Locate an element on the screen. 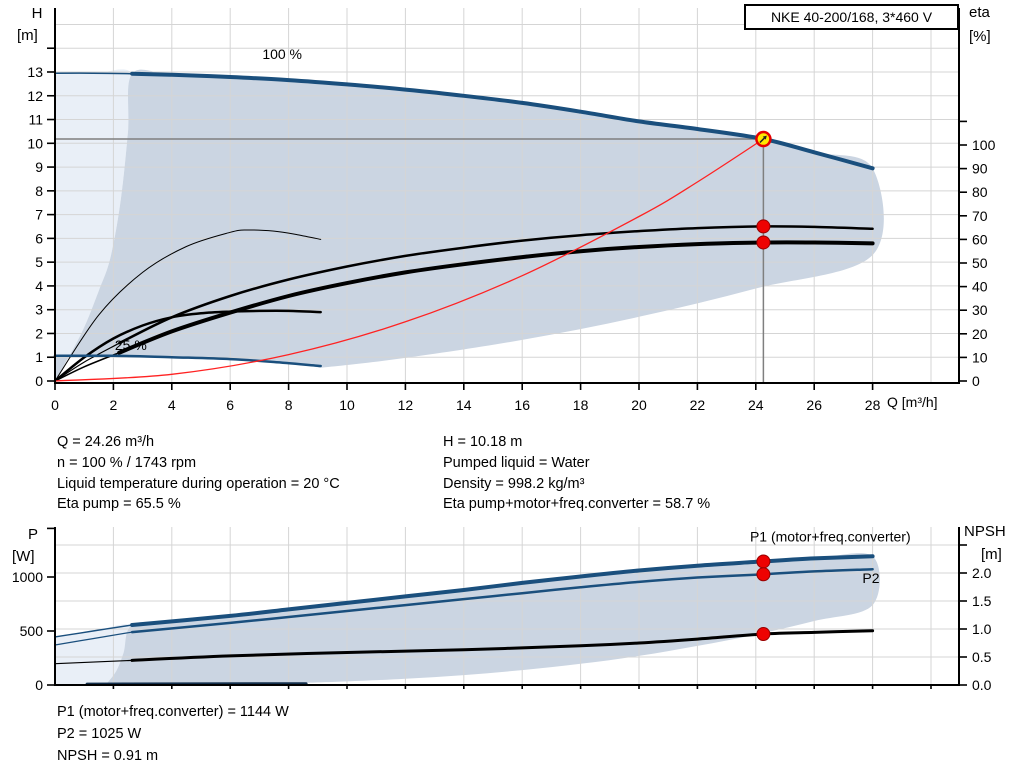 This screenshot has height=781, width=1024. eta-pump-marker is located at coordinates (763, 226).